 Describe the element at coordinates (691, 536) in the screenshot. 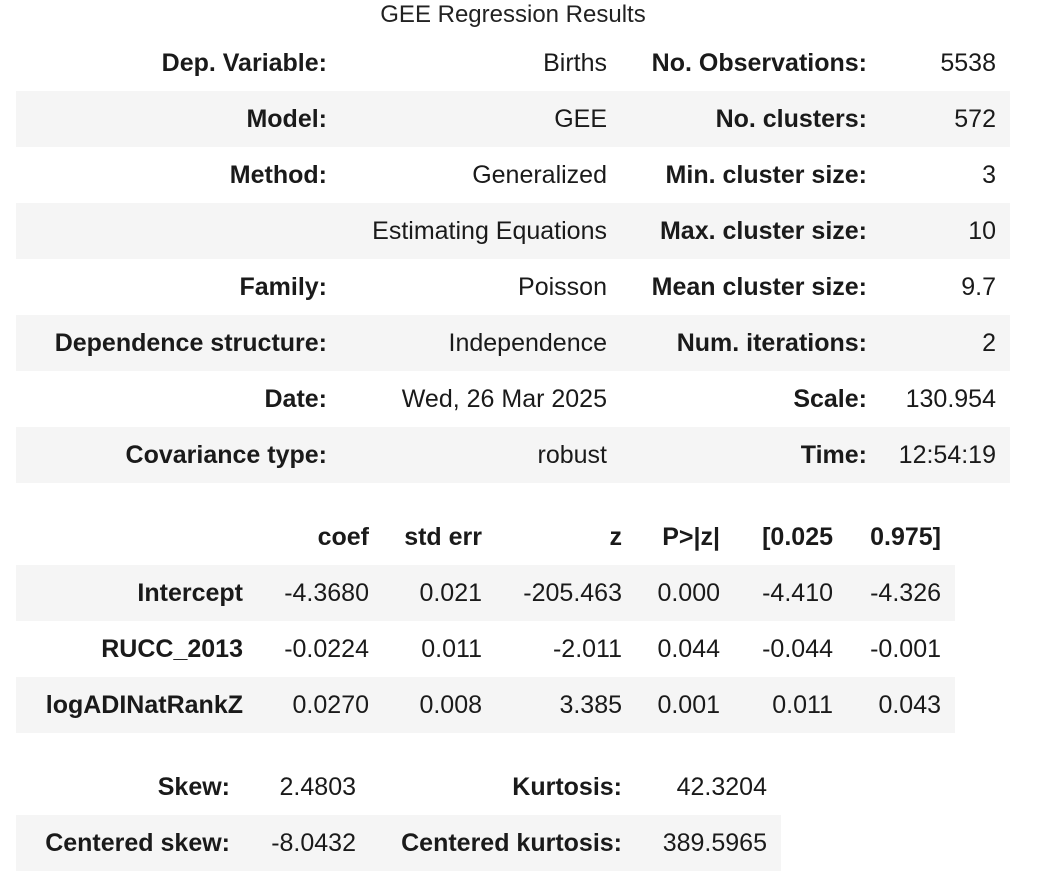

I see `column-header: P>|z|` at that location.